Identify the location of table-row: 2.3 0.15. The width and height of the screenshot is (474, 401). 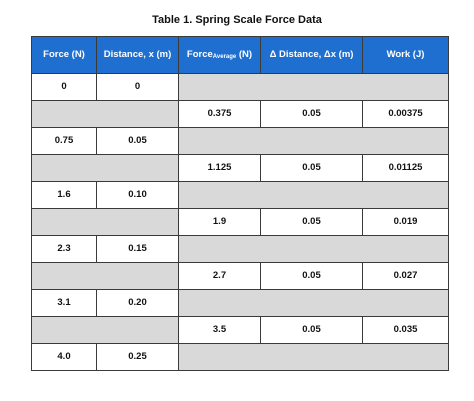
(240, 249).